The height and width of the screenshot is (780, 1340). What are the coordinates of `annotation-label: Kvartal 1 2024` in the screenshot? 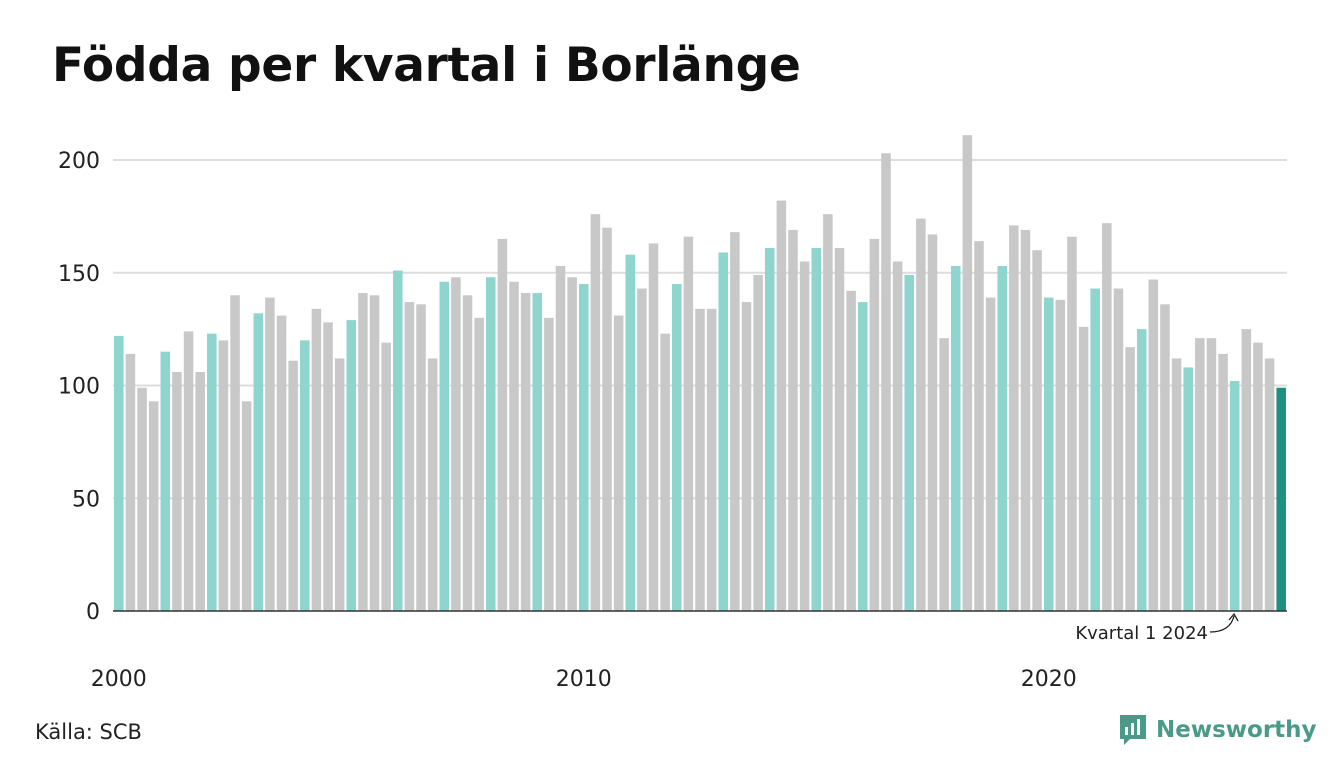 It's located at (1141, 633).